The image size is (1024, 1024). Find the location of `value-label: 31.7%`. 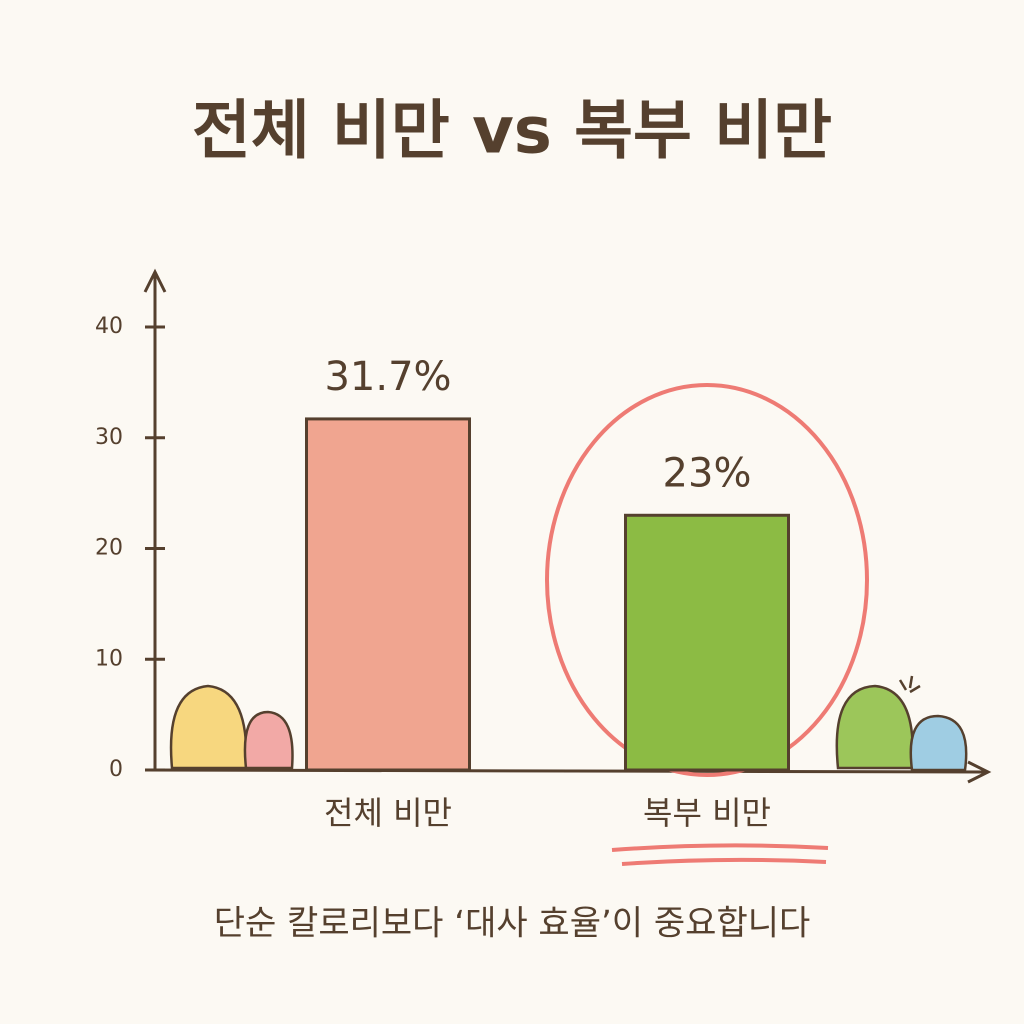

value-label: 31.7% is located at coordinates (387, 377).